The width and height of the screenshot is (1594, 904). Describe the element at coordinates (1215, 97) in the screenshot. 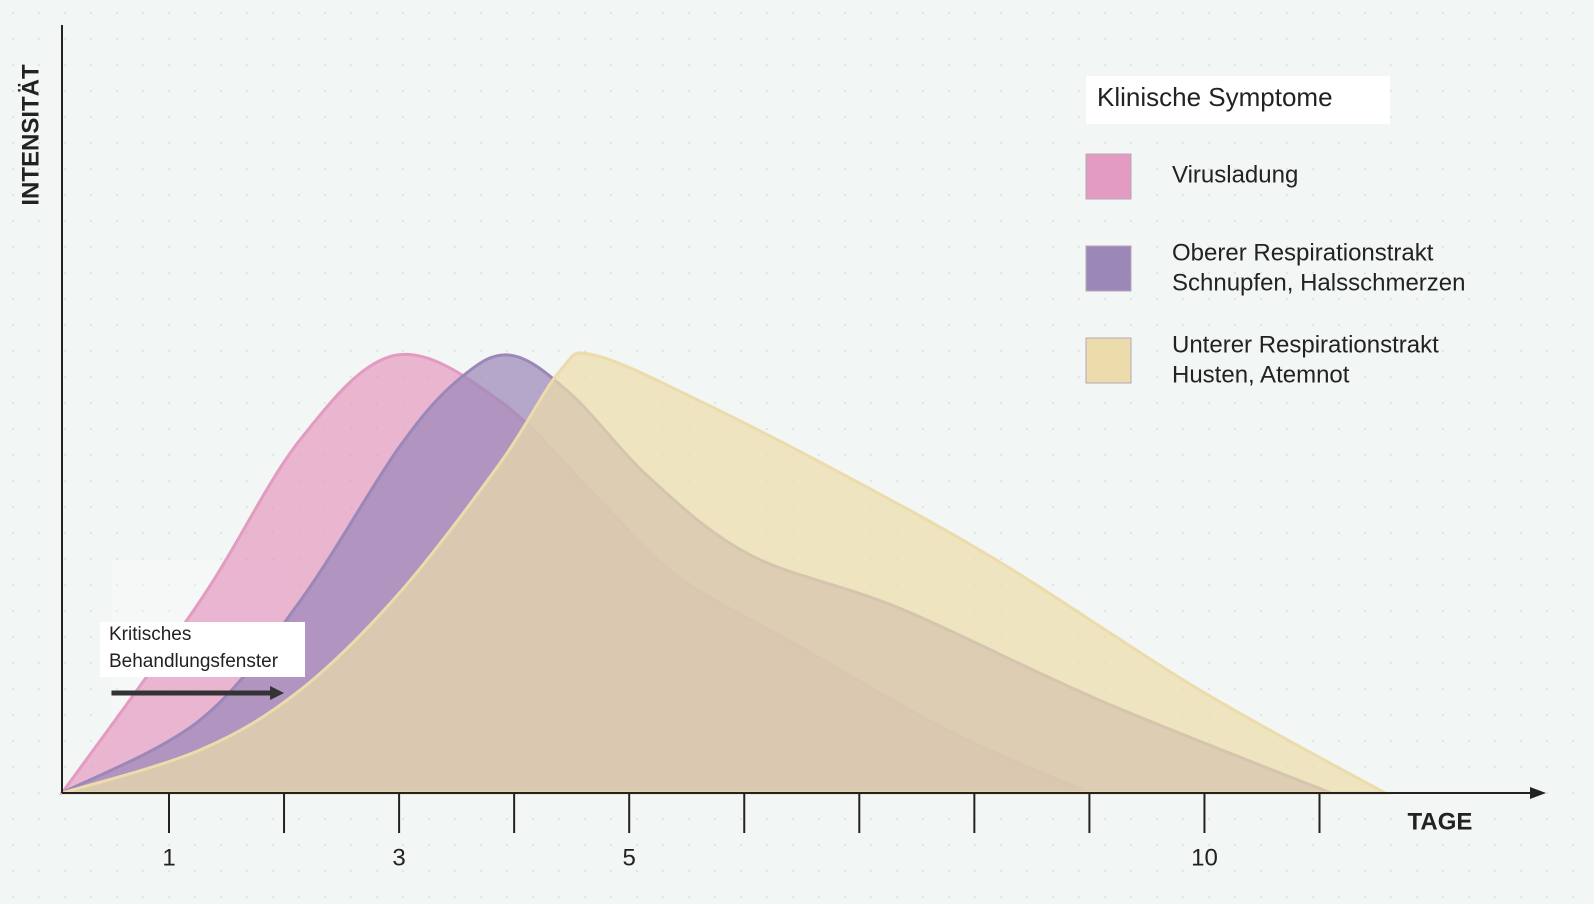

I see `legend-title: Klinische Symptome` at that location.